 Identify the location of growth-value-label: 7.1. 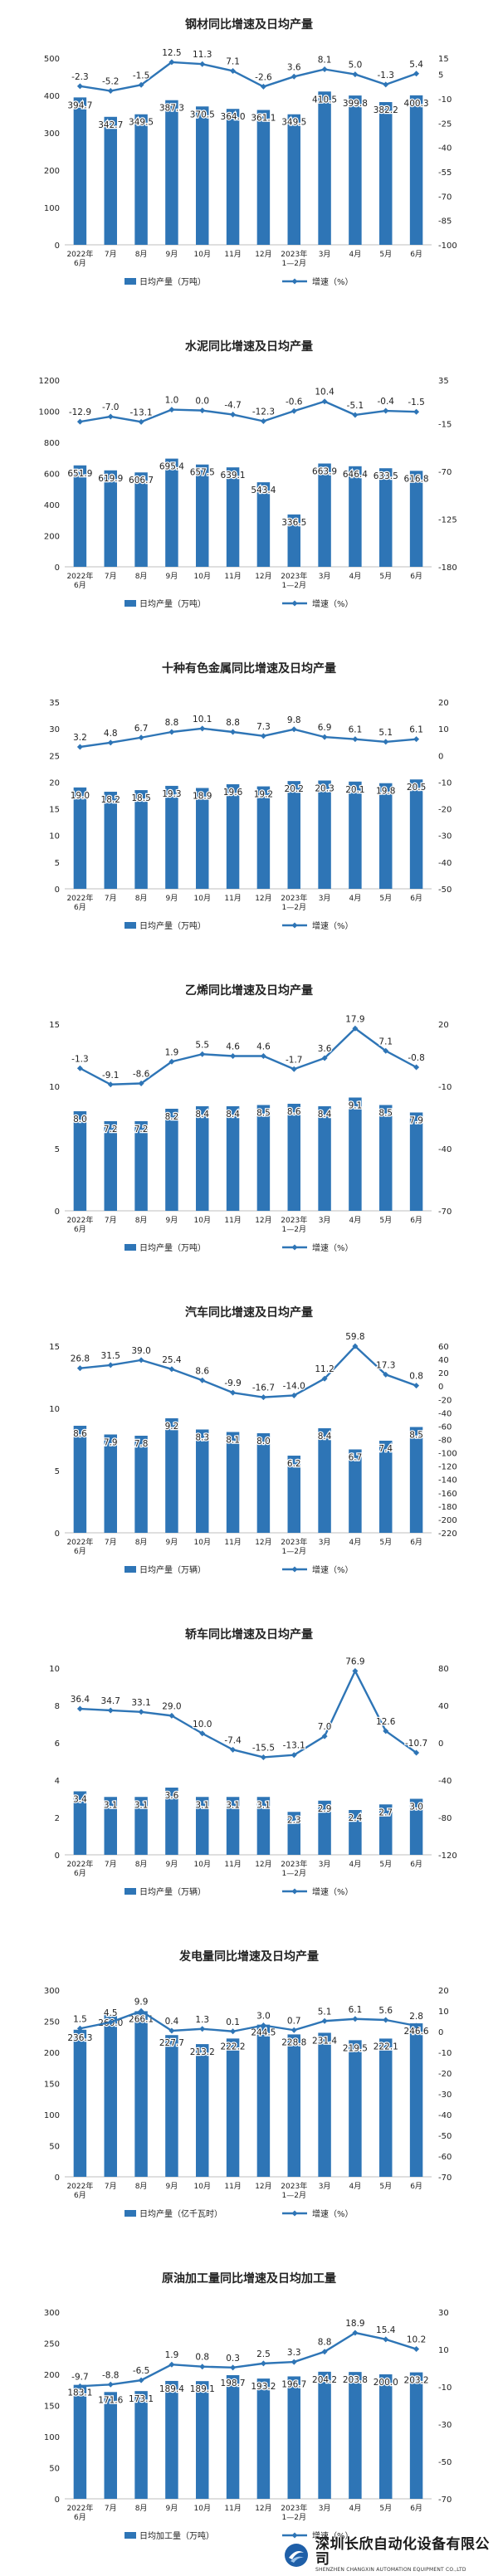
(233, 61).